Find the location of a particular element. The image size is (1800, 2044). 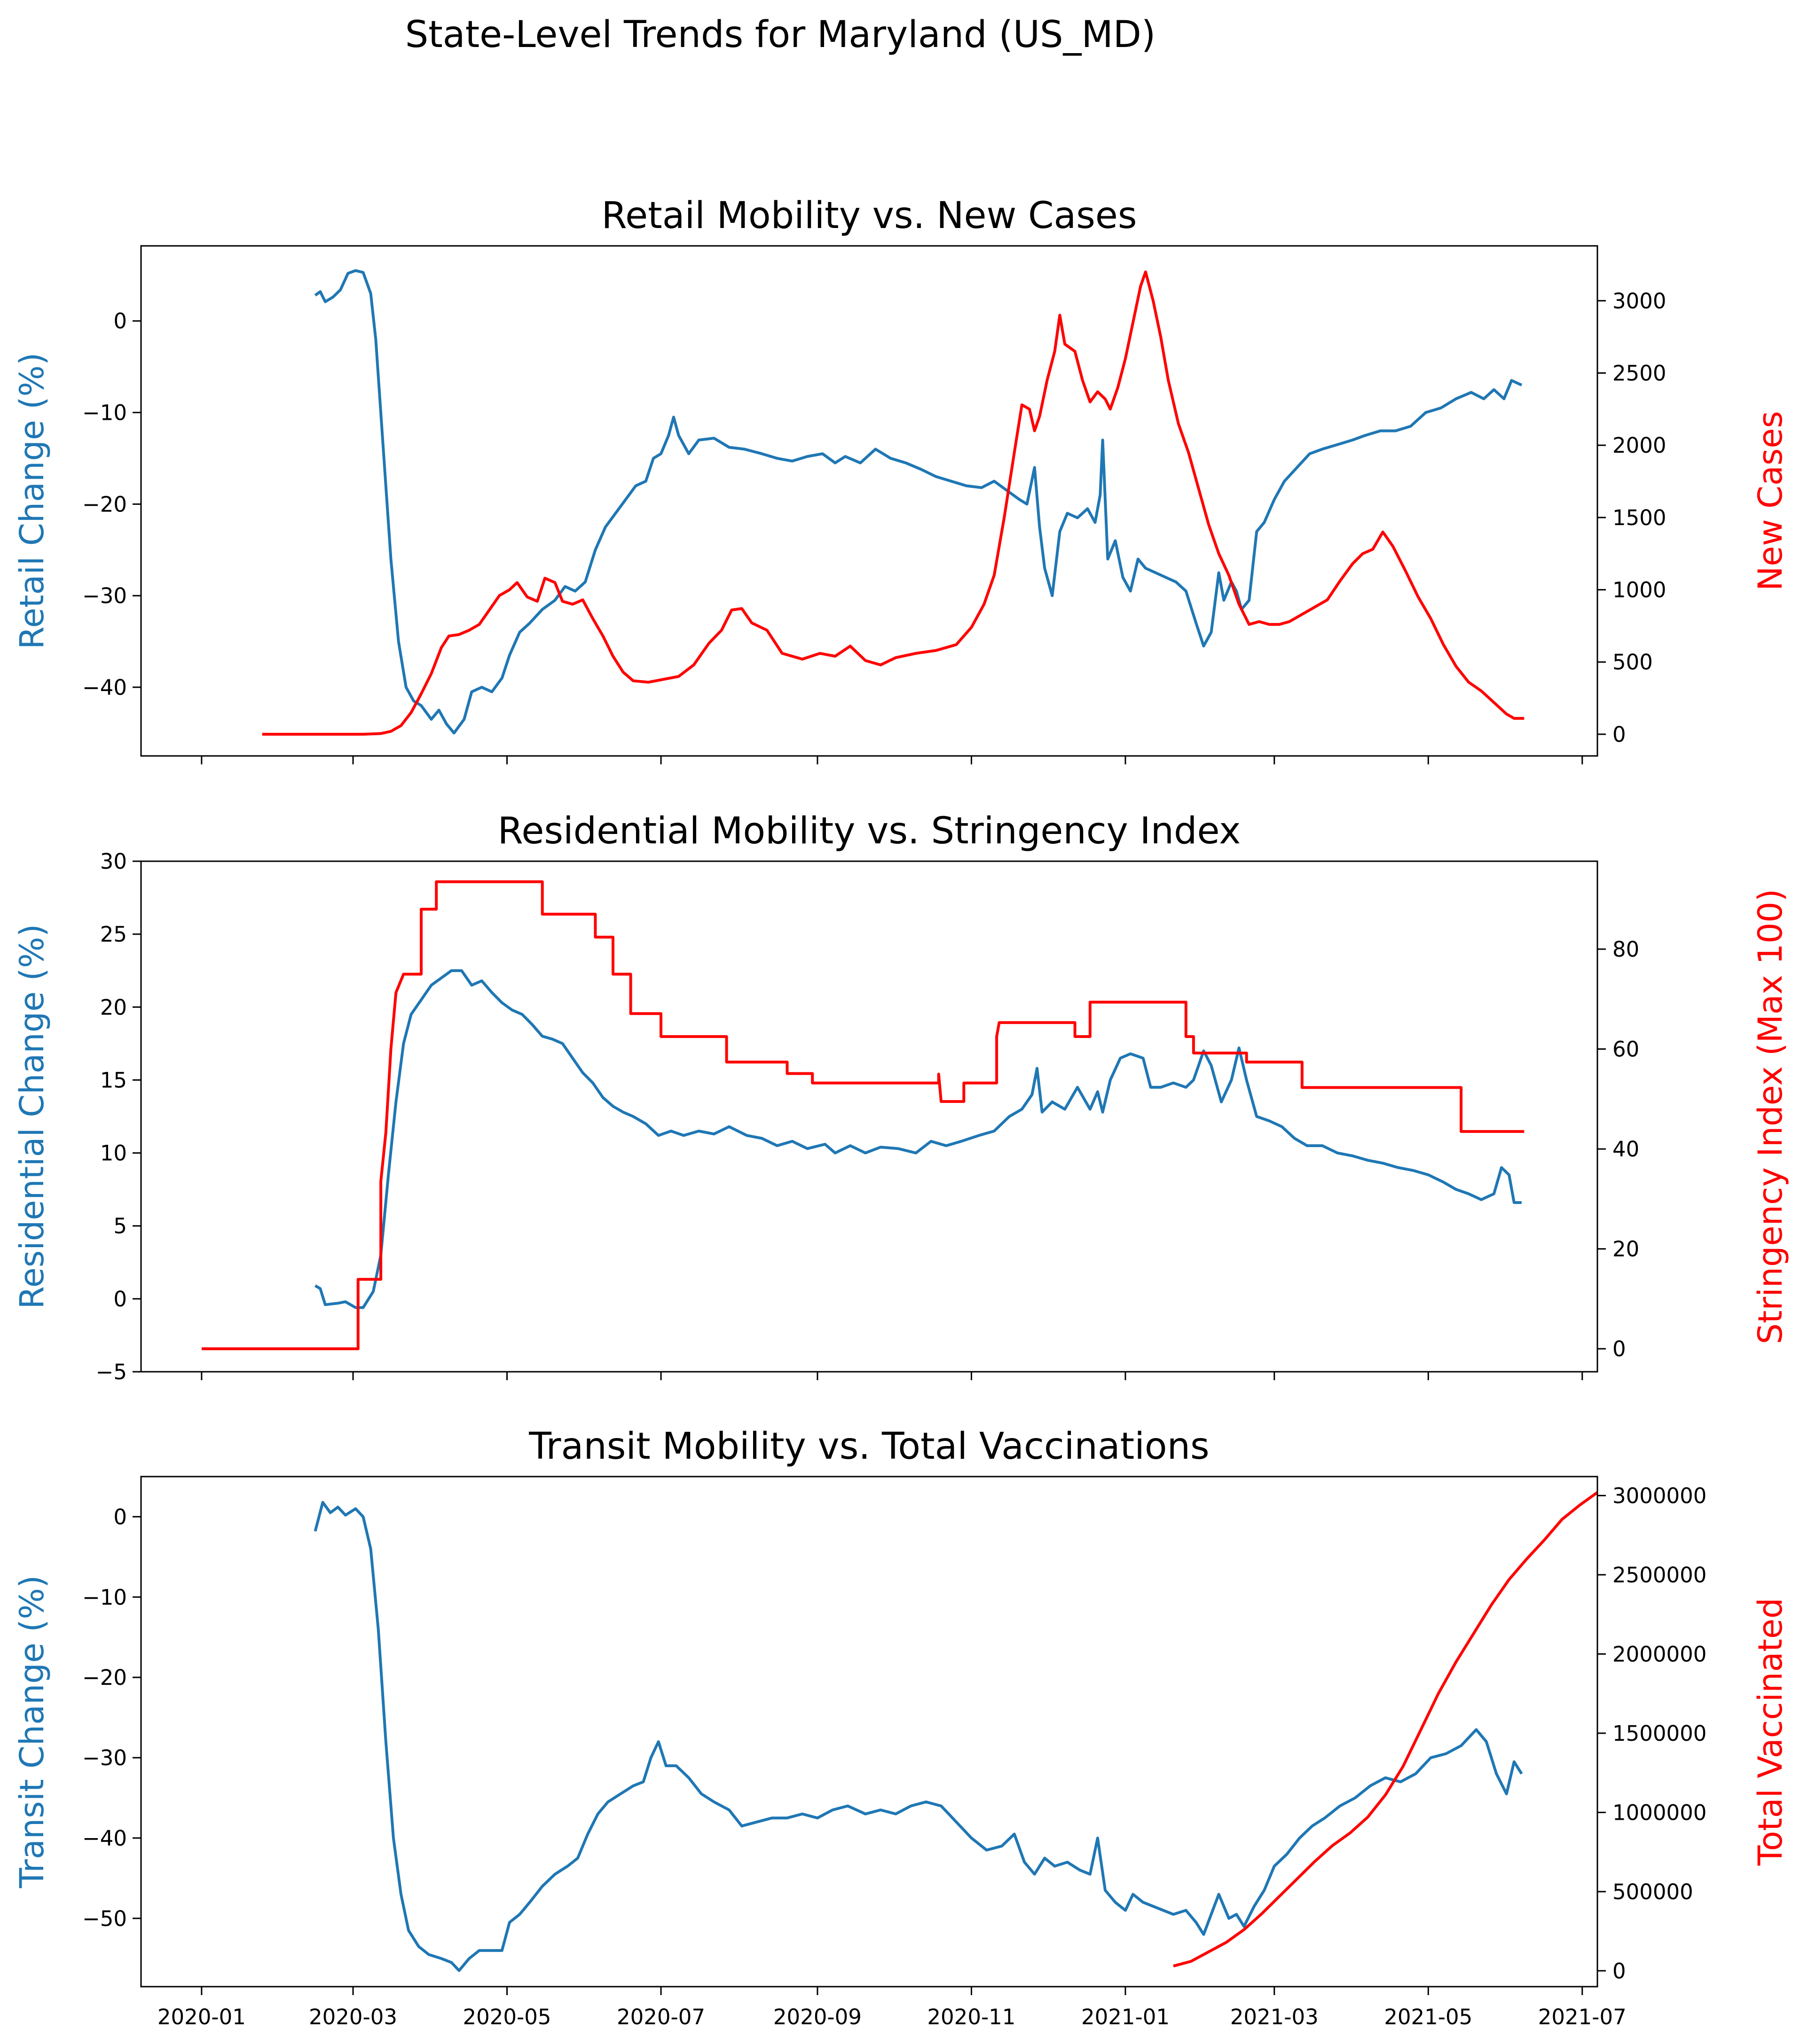

y-tick-label: −5 is located at coordinates (111, 1372).